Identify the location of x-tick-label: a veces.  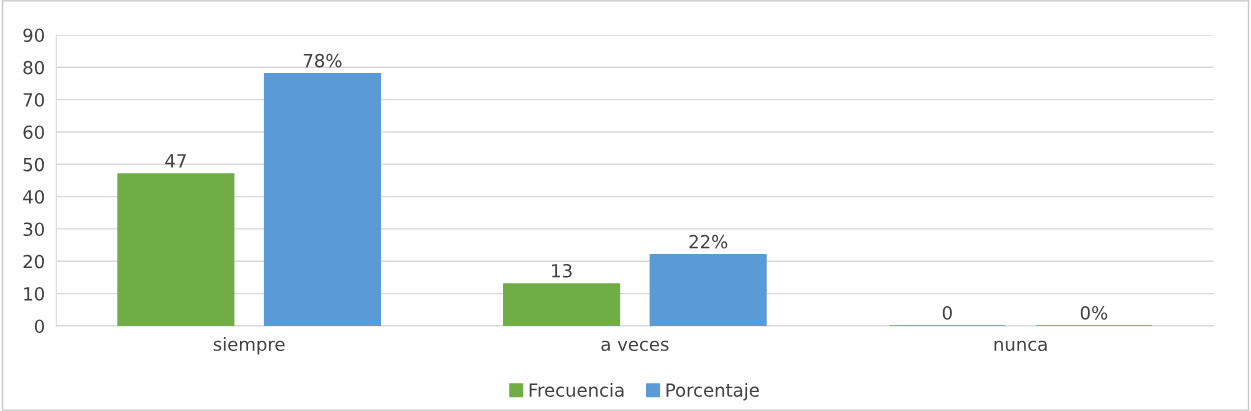
(635, 346).